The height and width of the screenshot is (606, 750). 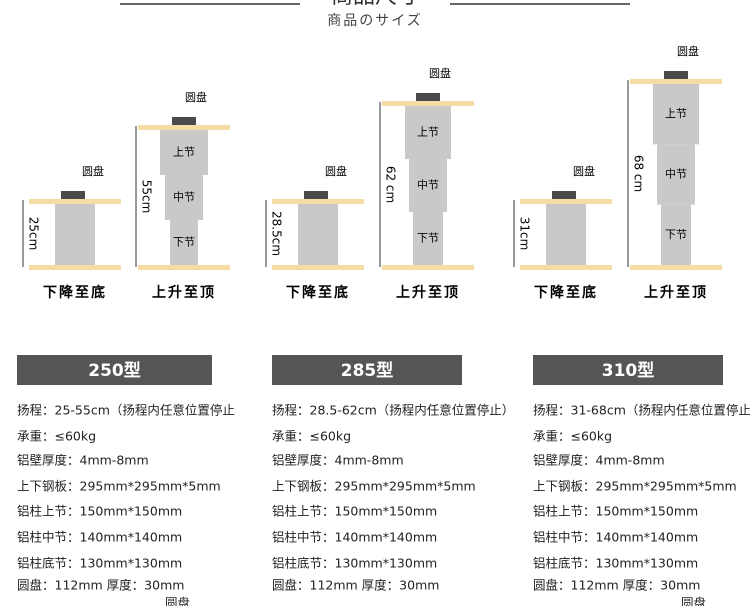 I want to click on spec-line: 扬程：28.5-62cm（扬程内任意位置停止）, so click(x=393, y=410).